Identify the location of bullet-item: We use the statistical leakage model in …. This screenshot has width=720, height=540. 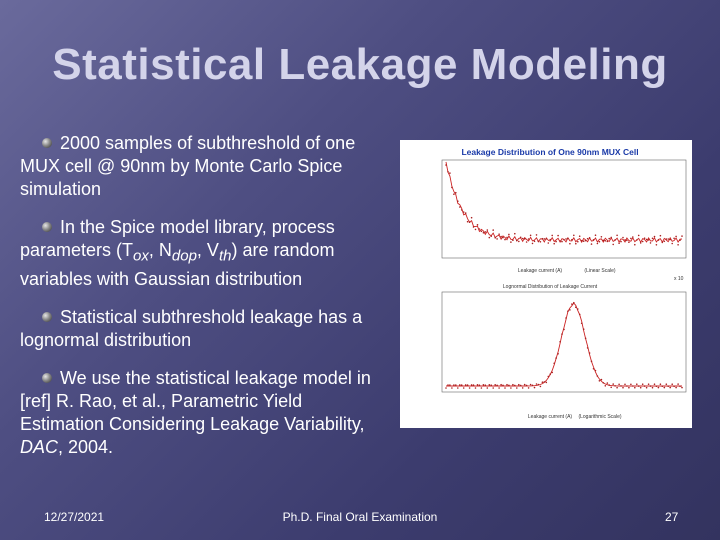
(205, 413).